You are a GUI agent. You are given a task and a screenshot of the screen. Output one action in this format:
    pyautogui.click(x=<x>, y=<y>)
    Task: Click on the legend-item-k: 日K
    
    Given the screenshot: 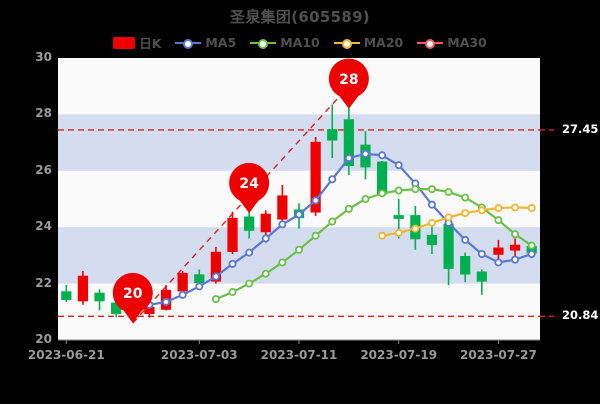 What is the action you would take?
    pyautogui.click(x=137, y=42)
    